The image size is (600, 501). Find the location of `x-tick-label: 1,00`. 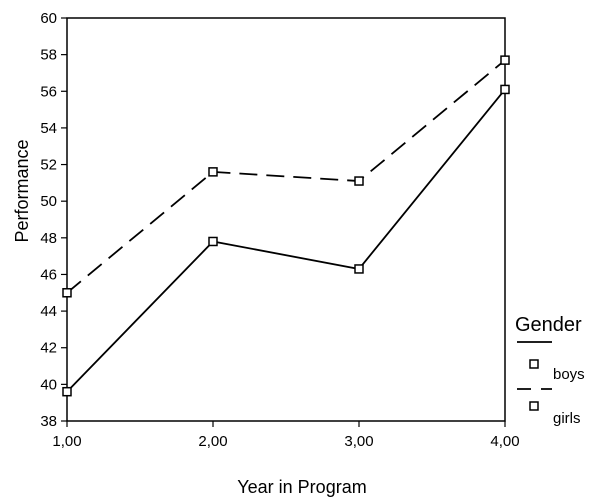

x-tick-label: 1,00 is located at coordinates (66, 441).